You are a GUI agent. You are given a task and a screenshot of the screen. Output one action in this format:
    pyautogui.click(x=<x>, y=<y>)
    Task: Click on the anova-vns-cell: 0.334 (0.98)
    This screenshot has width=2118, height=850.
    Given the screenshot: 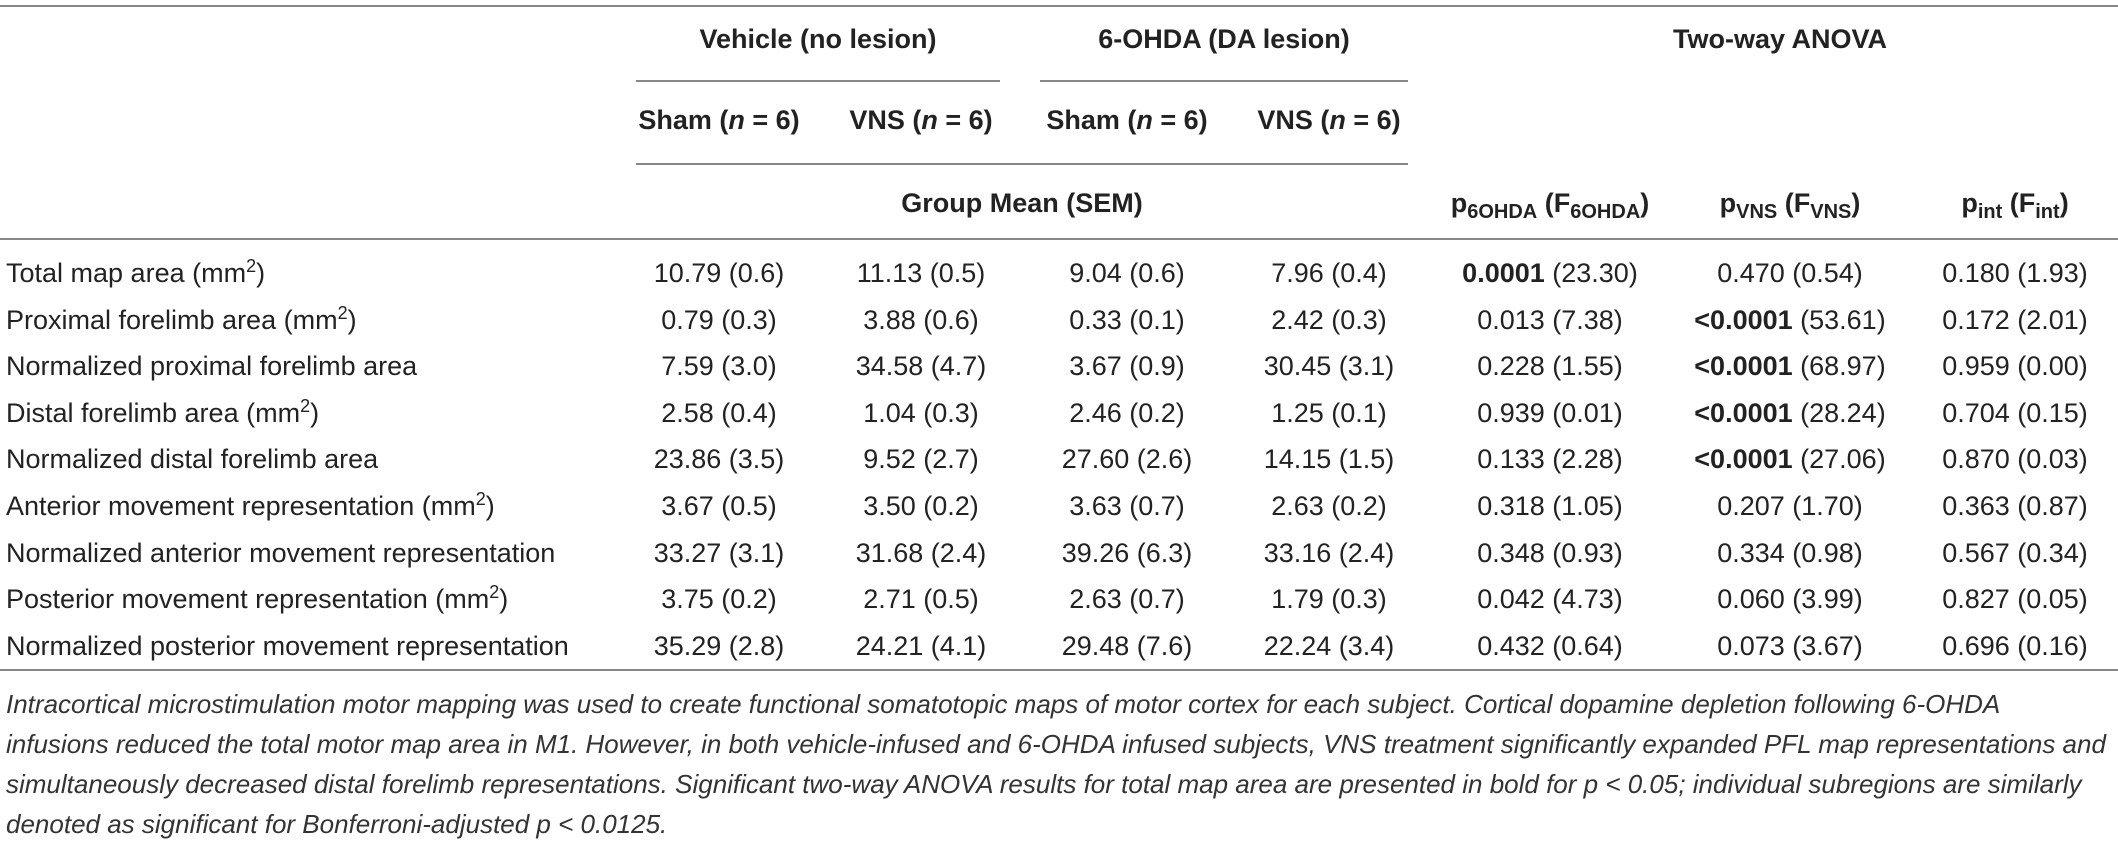 What is the action you would take?
    pyautogui.click(x=1790, y=553)
    